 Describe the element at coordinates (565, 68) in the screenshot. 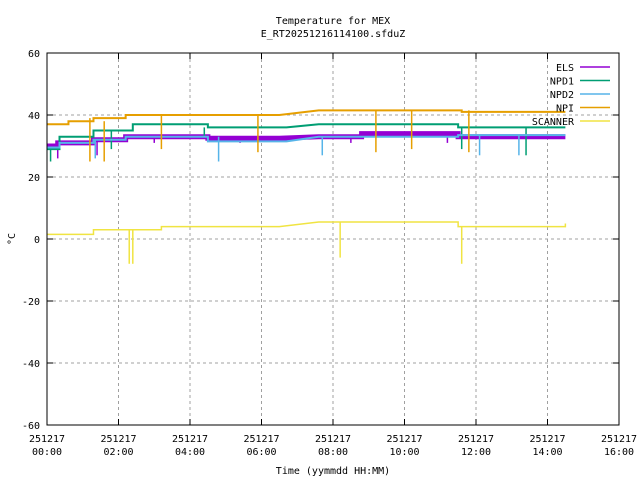

I see `legend-label-els: ELS` at that location.